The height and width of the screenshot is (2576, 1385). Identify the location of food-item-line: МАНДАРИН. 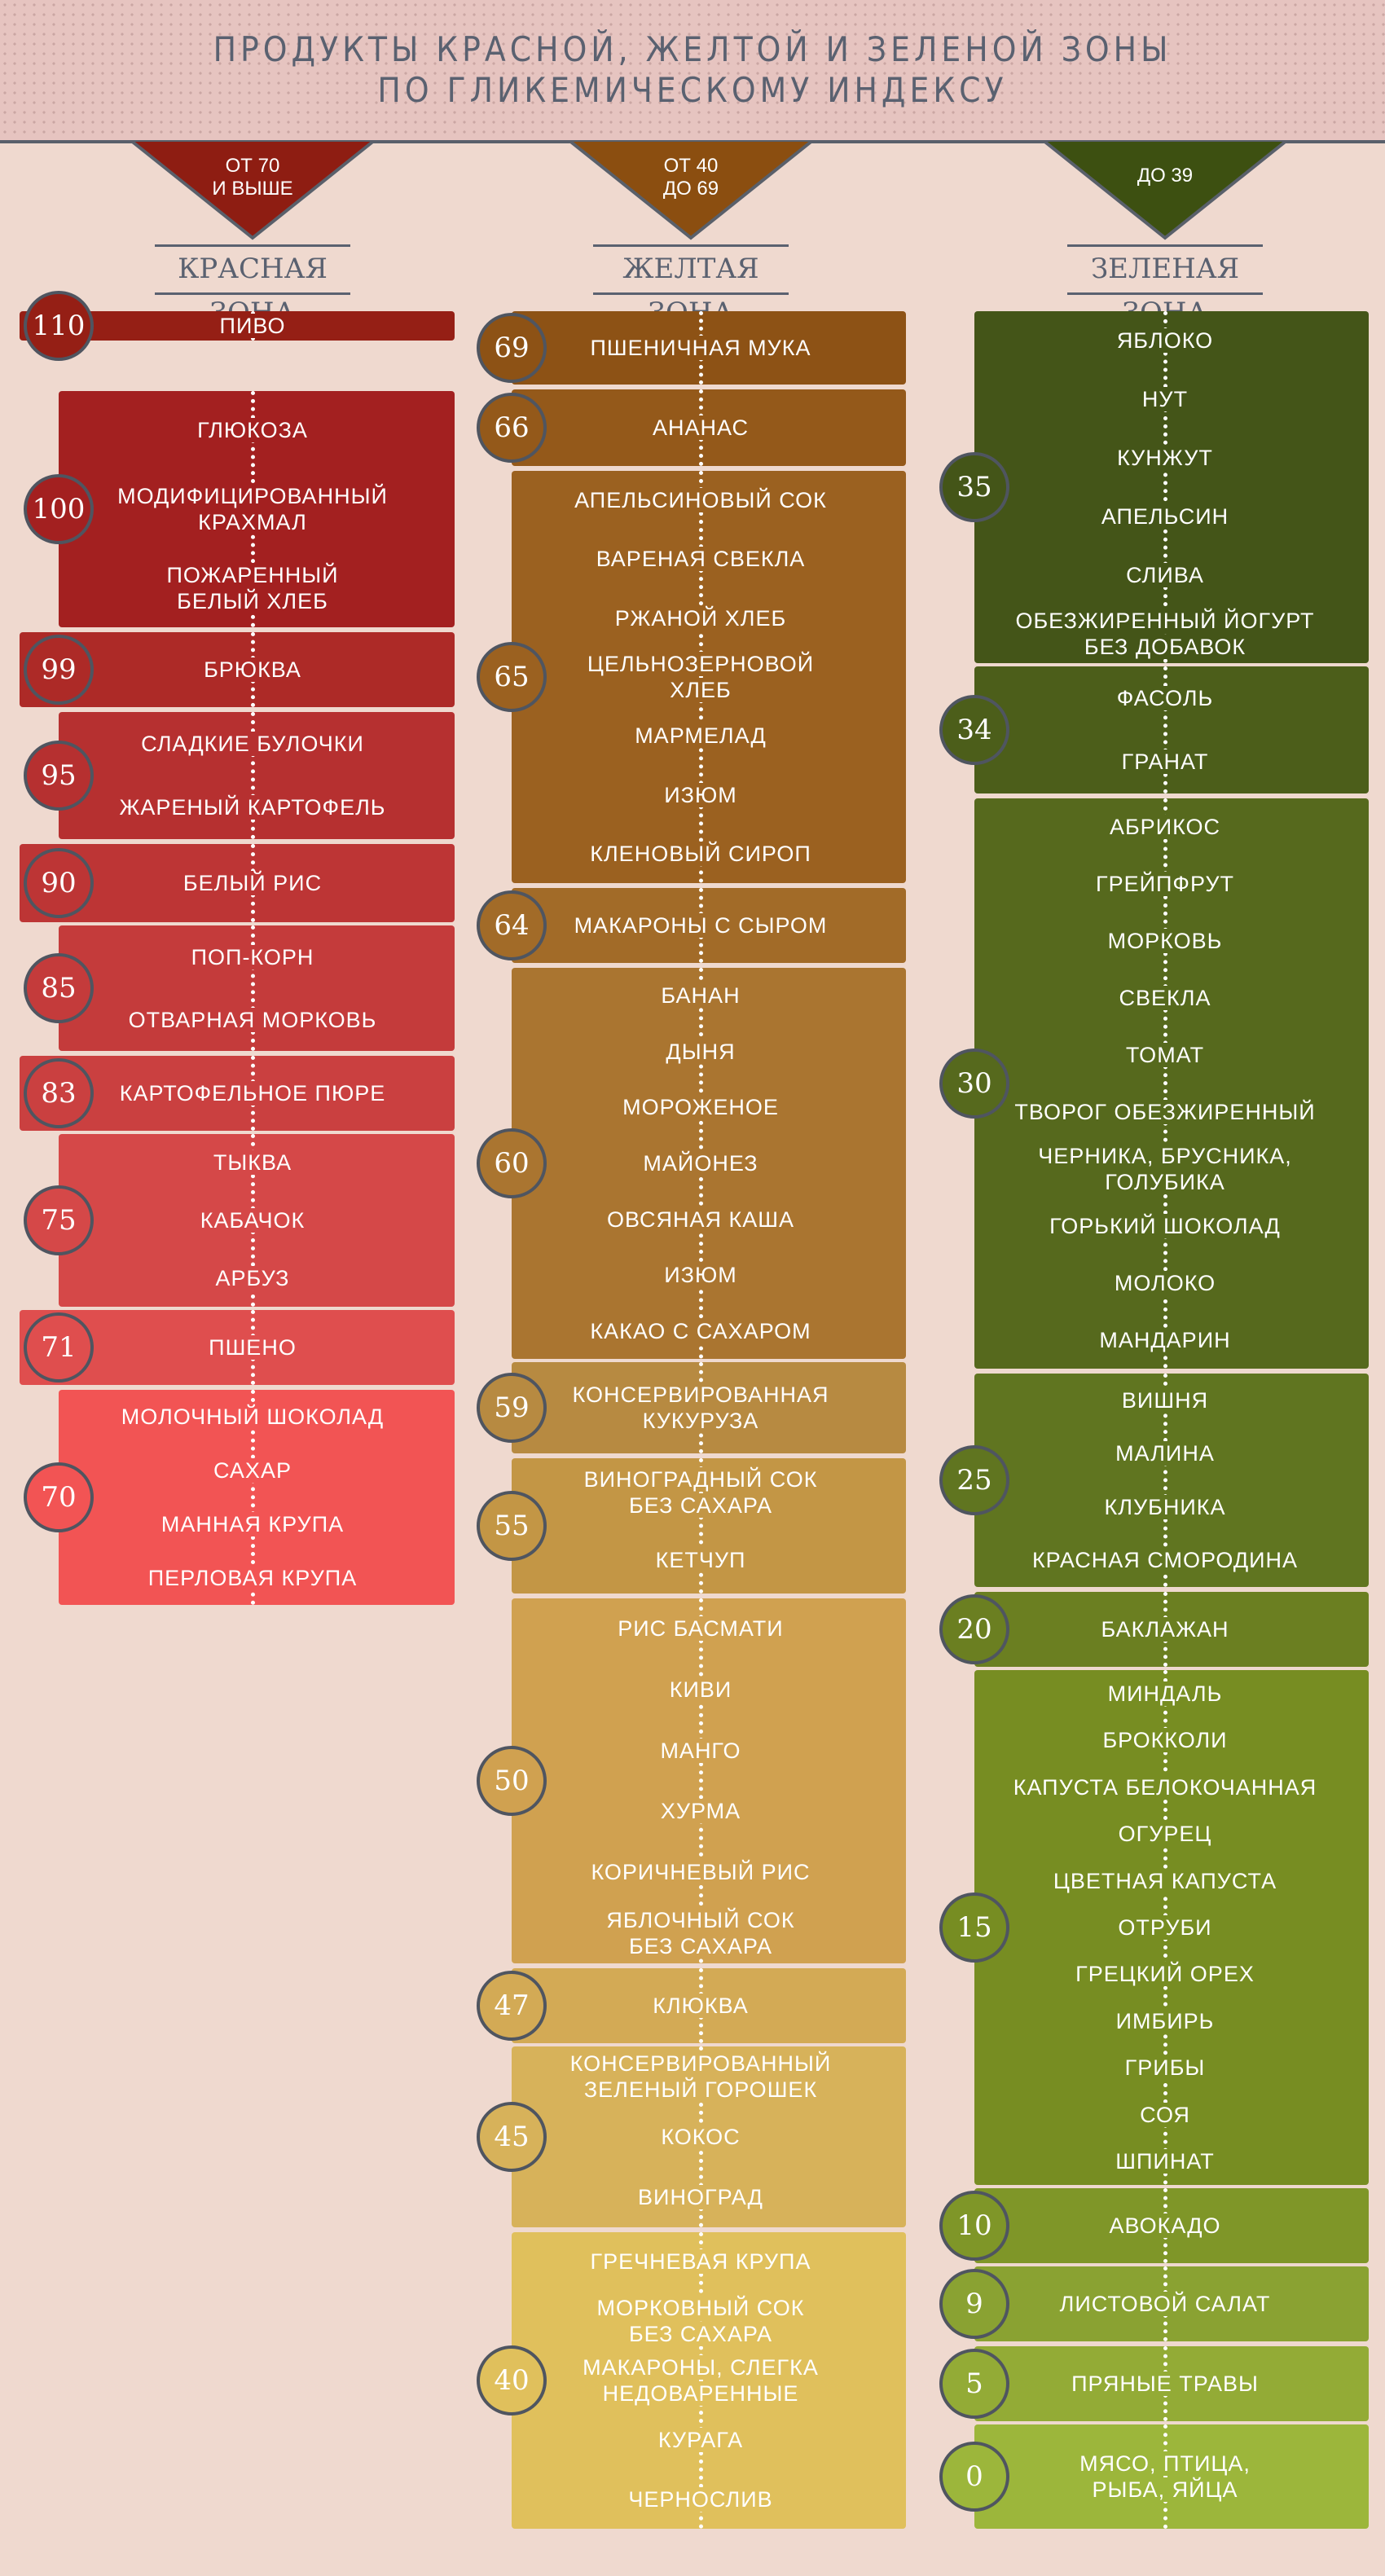
(1165, 1340).